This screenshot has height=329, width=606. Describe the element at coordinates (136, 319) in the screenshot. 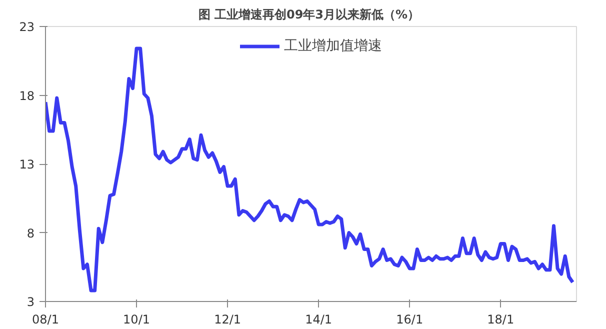

I see `x-tick-label: 10/1` at that location.